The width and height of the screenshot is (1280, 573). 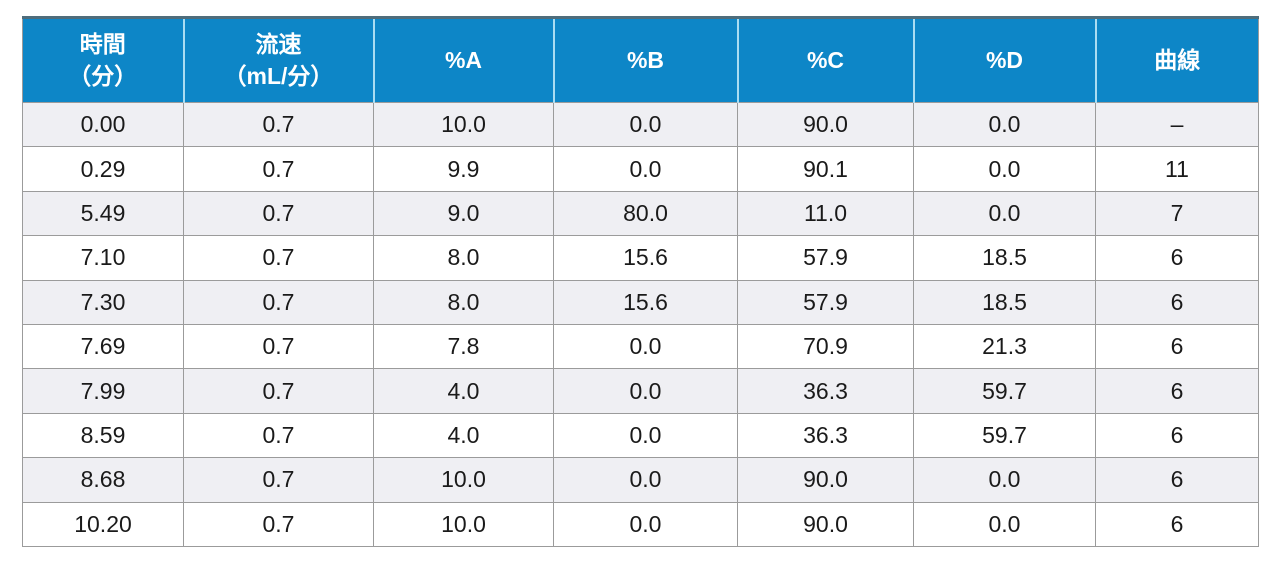 What do you see at coordinates (103, 480) in the screenshot?
I see `cell-time: 8.68` at bounding box center [103, 480].